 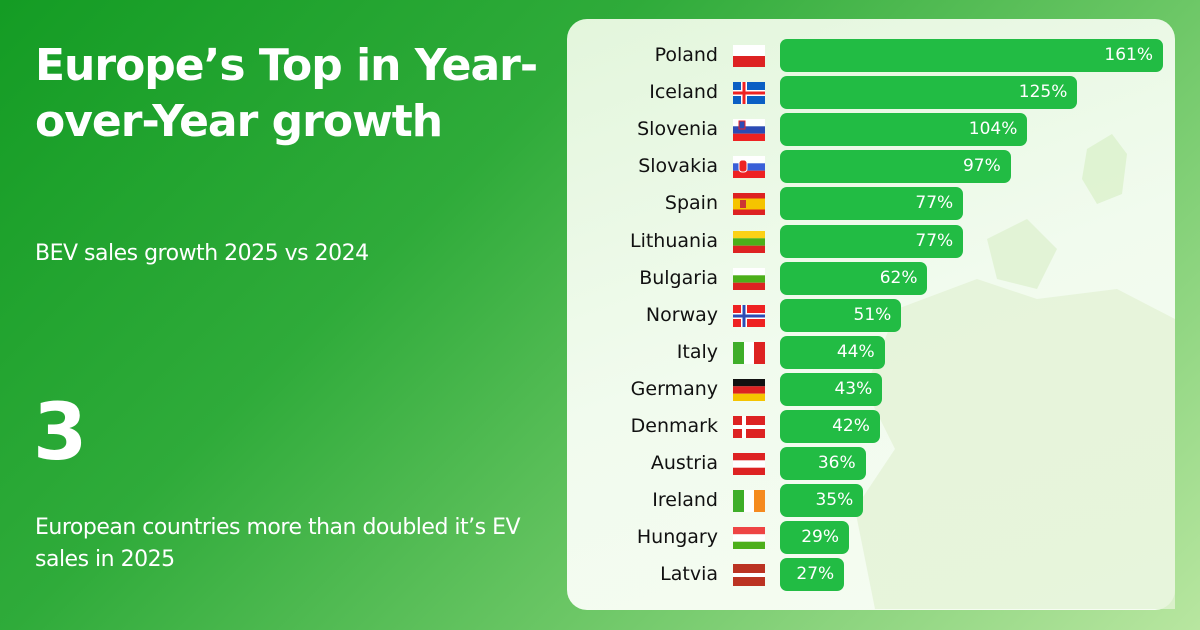 What do you see at coordinates (749, 278) in the screenshot?
I see `bulgaria-flag-icon` at bounding box center [749, 278].